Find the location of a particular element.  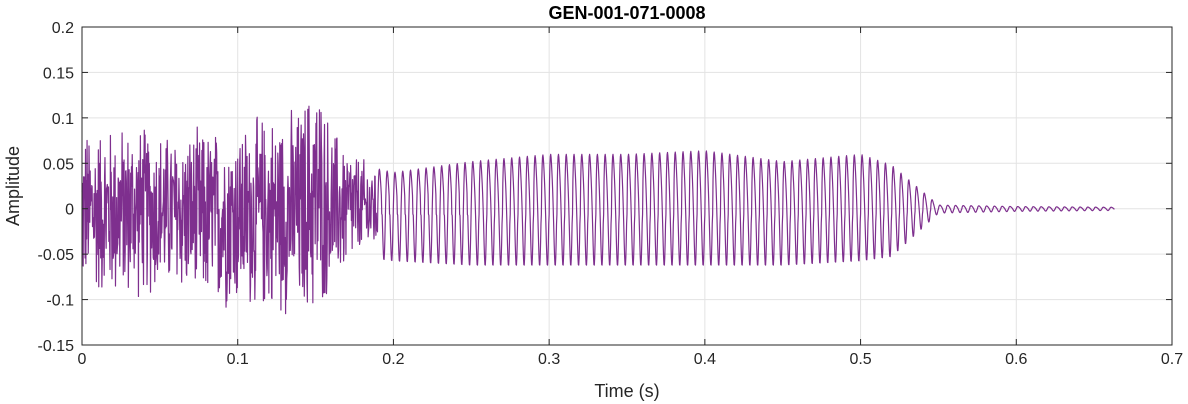

x-tick-label: 0.6 is located at coordinates (1016, 359).